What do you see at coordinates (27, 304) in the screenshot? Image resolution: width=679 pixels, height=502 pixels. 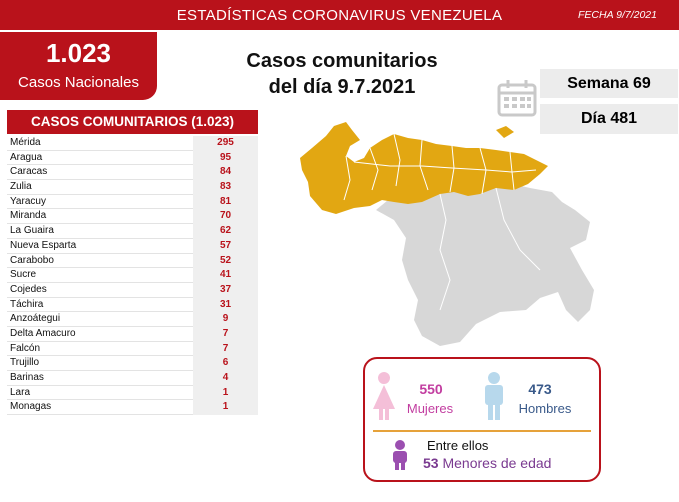 I see `state-name: Táchira` at bounding box center [27, 304].